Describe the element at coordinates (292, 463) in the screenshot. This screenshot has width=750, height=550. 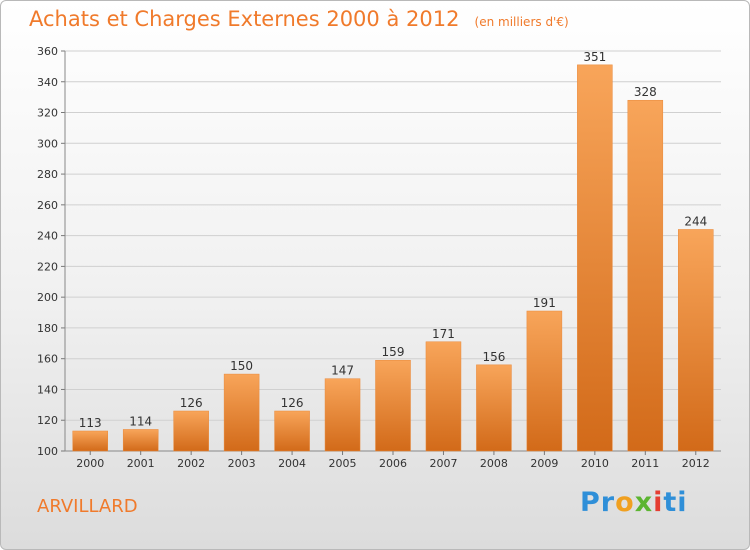
I see `x-tick-label: 2004` at that location.